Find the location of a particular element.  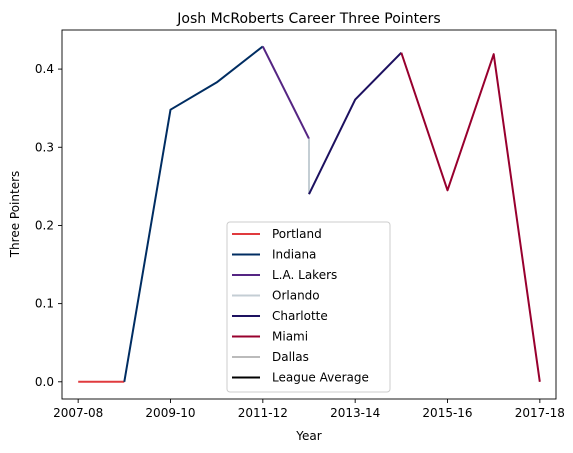

legend-label: Miami is located at coordinates (290, 337).